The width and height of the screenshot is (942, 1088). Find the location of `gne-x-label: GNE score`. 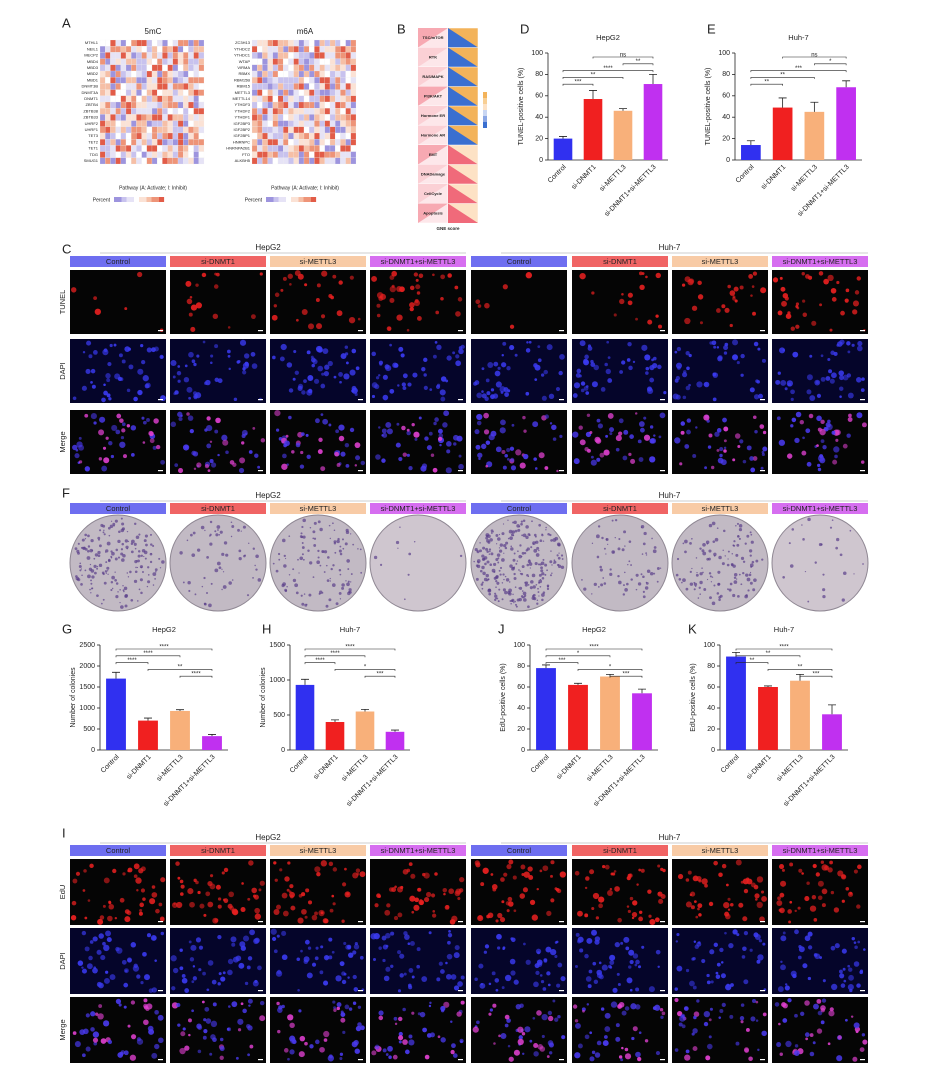

gne-x-label: GNE score is located at coordinates (448, 228).